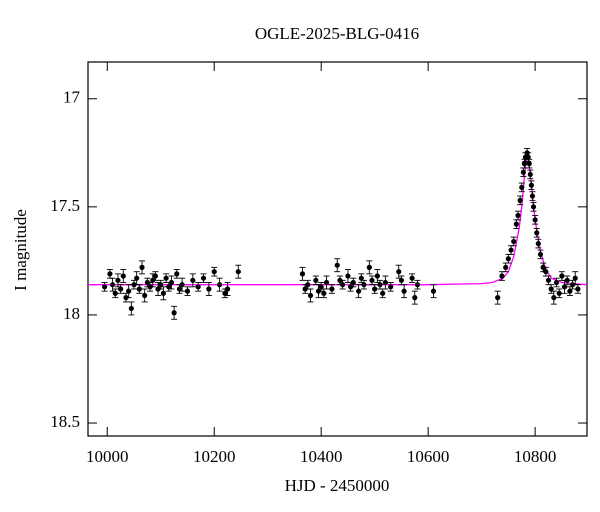 Image resolution: width=600 pixels, height=512 pixels. What do you see at coordinates (428, 456) in the screenshot?
I see `x-tick-label: 10600` at bounding box center [428, 456].